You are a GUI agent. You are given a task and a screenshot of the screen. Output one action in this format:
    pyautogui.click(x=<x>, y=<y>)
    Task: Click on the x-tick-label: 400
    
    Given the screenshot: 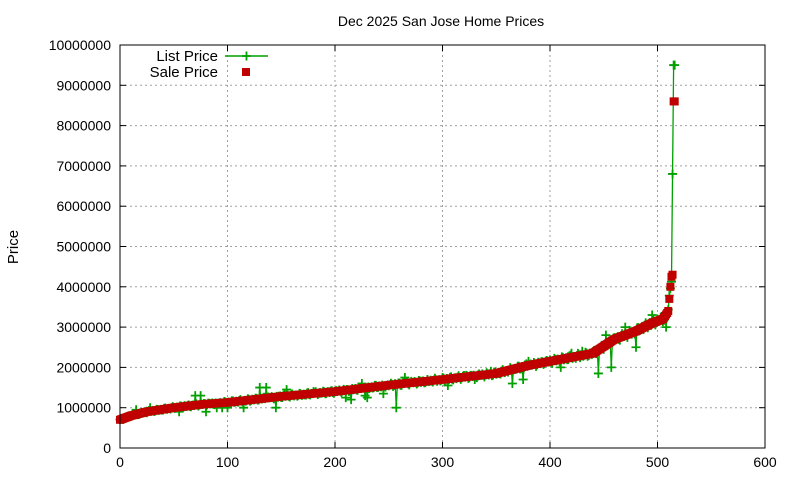 What is the action you would take?
    pyautogui.click(x=550, y=462)
    